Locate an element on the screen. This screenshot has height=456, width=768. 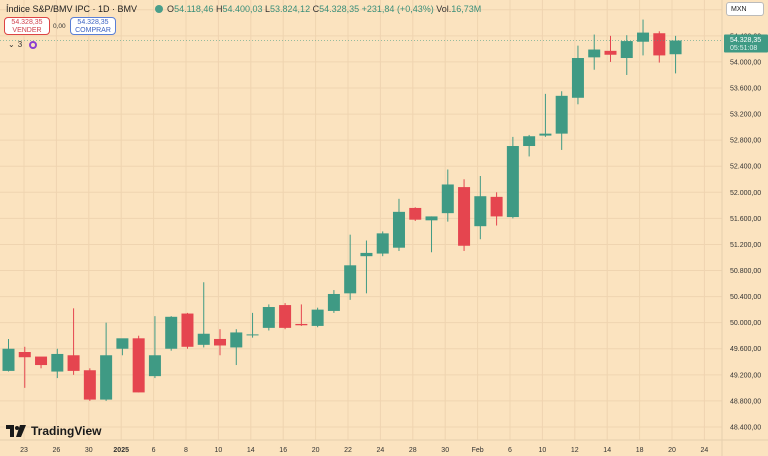
volume-value: 16,73M is located at coordinates (466, 9).